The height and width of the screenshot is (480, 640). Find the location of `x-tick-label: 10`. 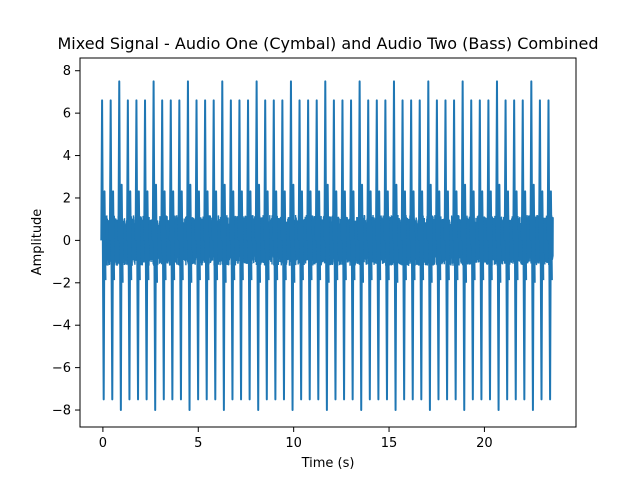

x-tick-label: 10 is located at coordinates (293, 443).